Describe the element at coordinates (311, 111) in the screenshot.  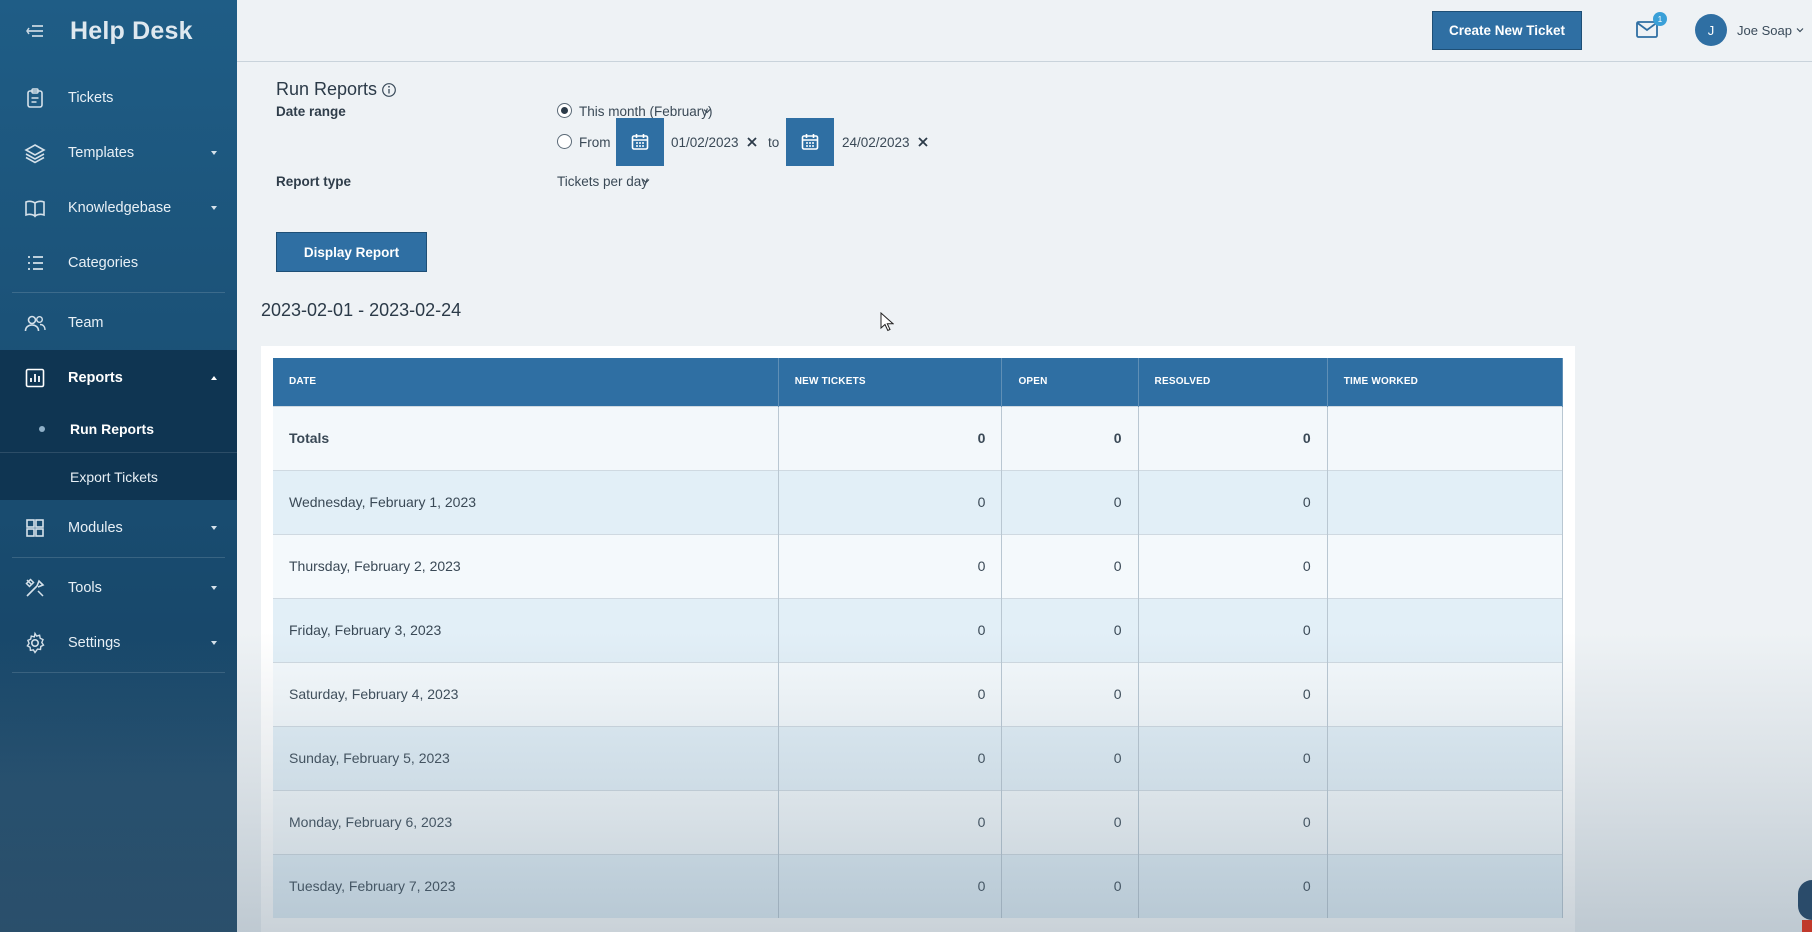
I see `date-range-label: Date range` at that location.